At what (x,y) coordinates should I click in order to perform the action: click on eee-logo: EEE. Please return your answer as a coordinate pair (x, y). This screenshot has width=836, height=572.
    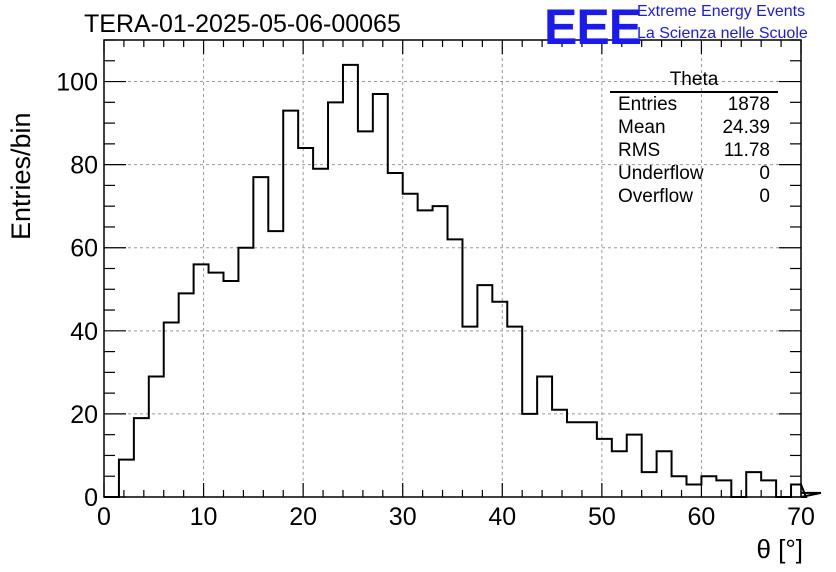
    Looking at the image, I should click on (593, 27).